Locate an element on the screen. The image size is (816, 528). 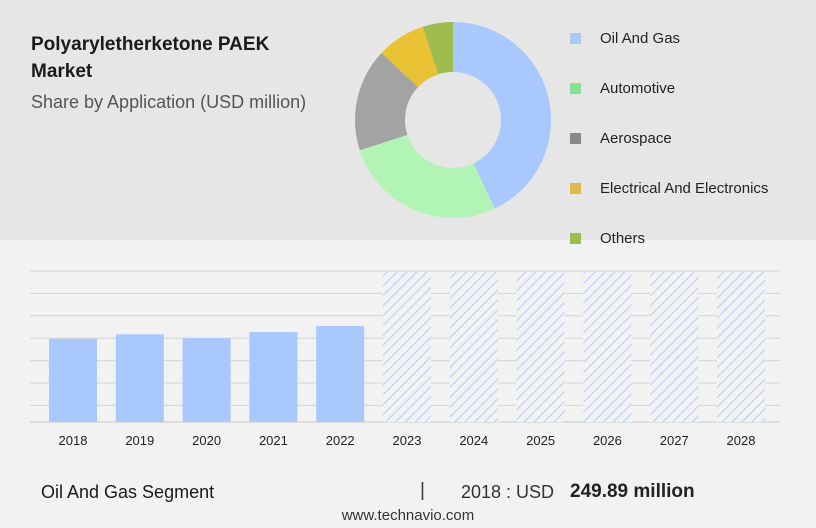
x-tick-label: 2020 is located at coordinates (206, 440).